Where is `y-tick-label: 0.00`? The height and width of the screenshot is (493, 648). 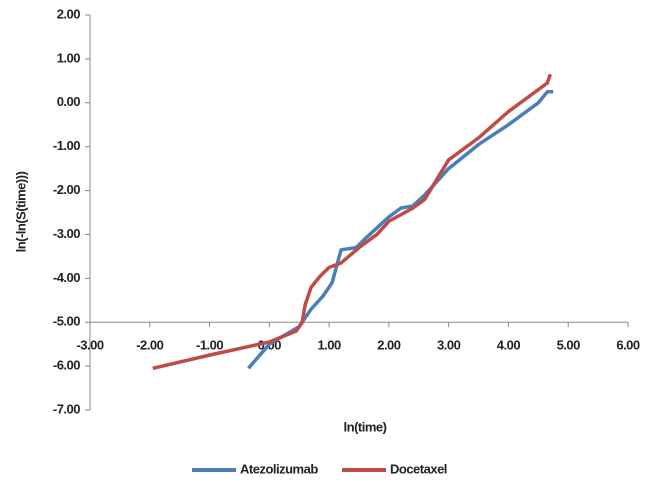 y-tick-label: 0.00 is located at coordinates (69, 101).